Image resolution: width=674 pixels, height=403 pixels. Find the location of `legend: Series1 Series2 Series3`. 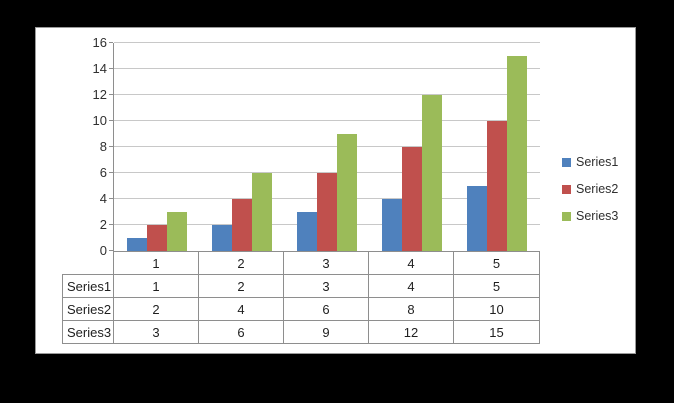

legend: Series1 Series2 Series3 is located at coordinates (590, 189).